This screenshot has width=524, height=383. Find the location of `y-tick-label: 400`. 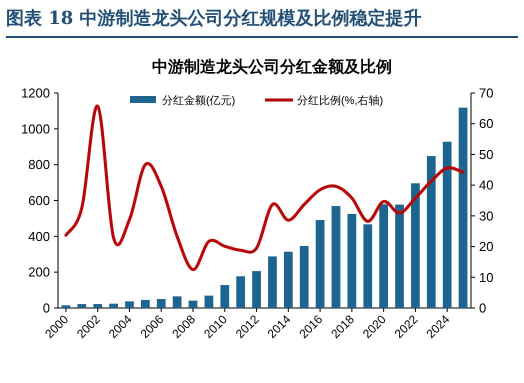

y-tick-label: 400 is located at coordinates (39, 236).